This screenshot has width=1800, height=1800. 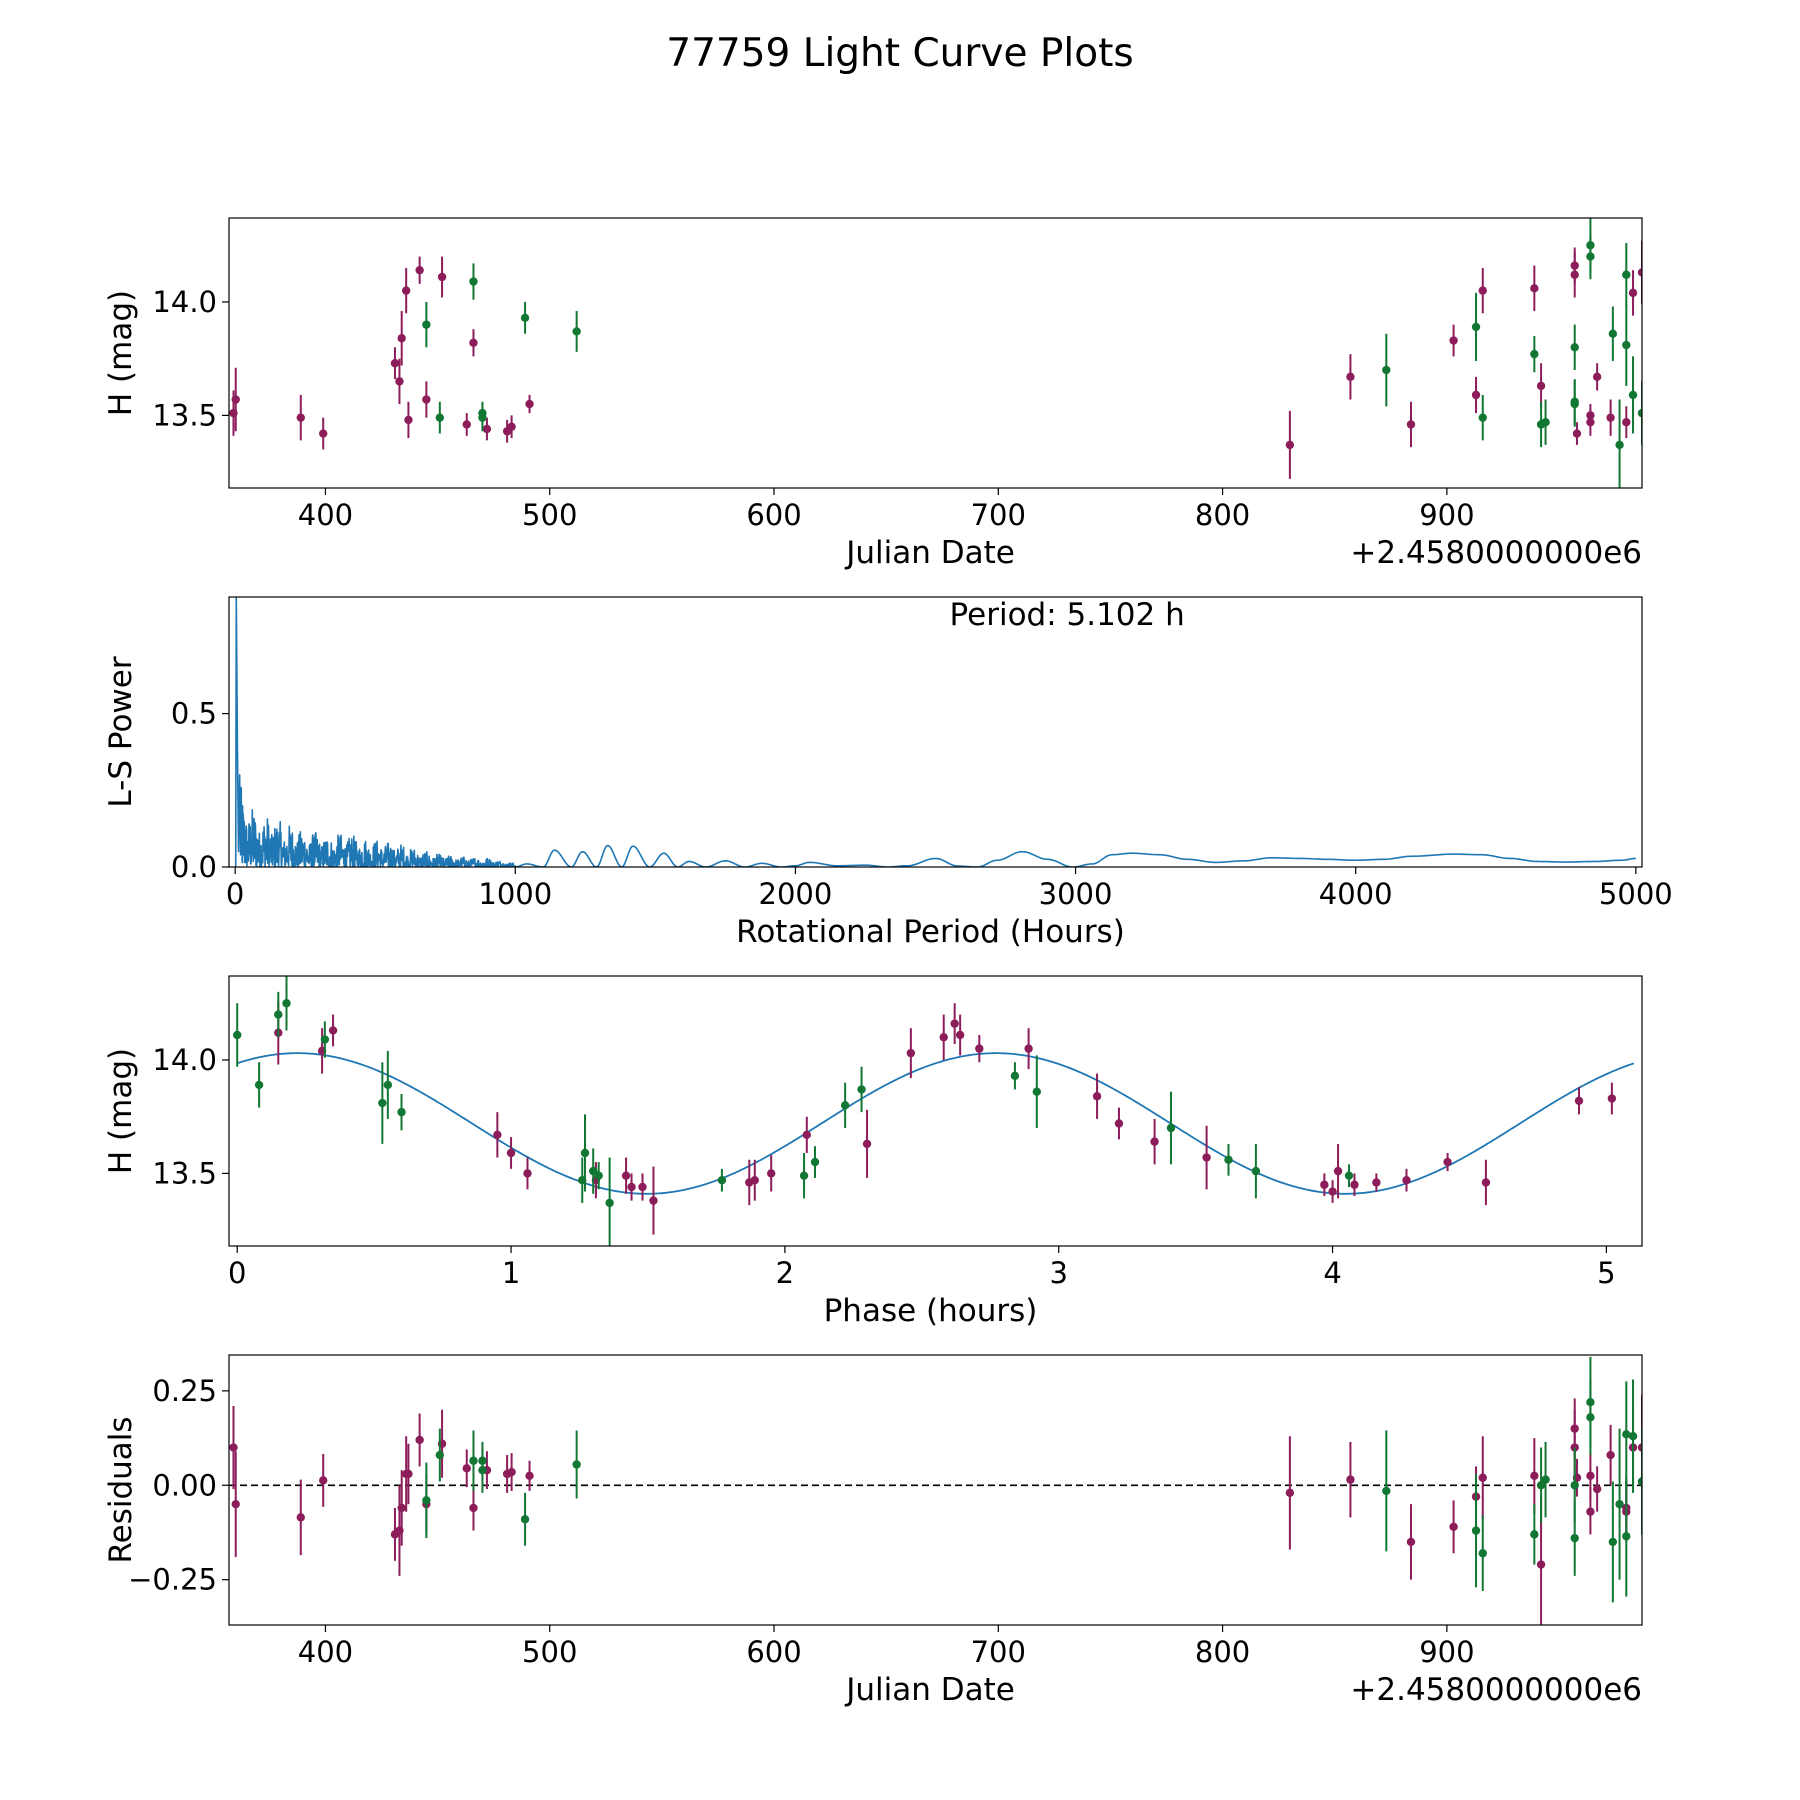 What do you see at coordinates (121, 731) in the screenshot?
I see `y-axis-label: L-S Power` at bounding box center [121, 731].